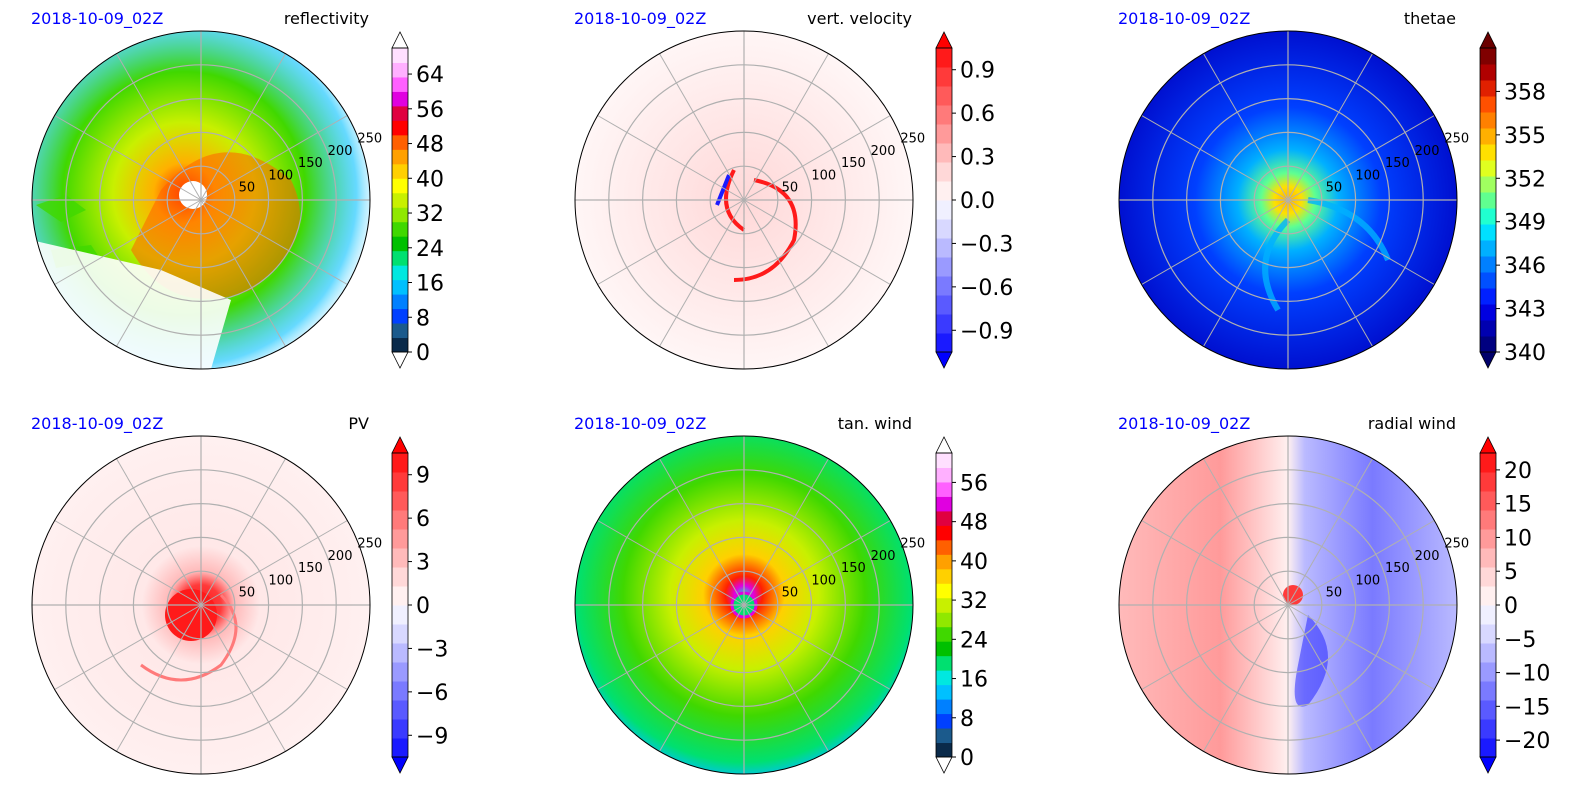 The width and height of the screenshot is (1575, 809). I want to click on colorbar-tick-label: 10, so click(1518, 538).